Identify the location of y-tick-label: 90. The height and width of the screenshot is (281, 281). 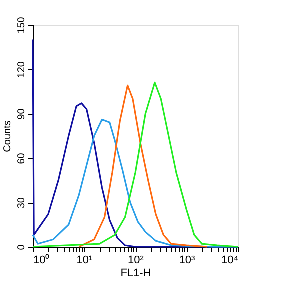
(22, 114).